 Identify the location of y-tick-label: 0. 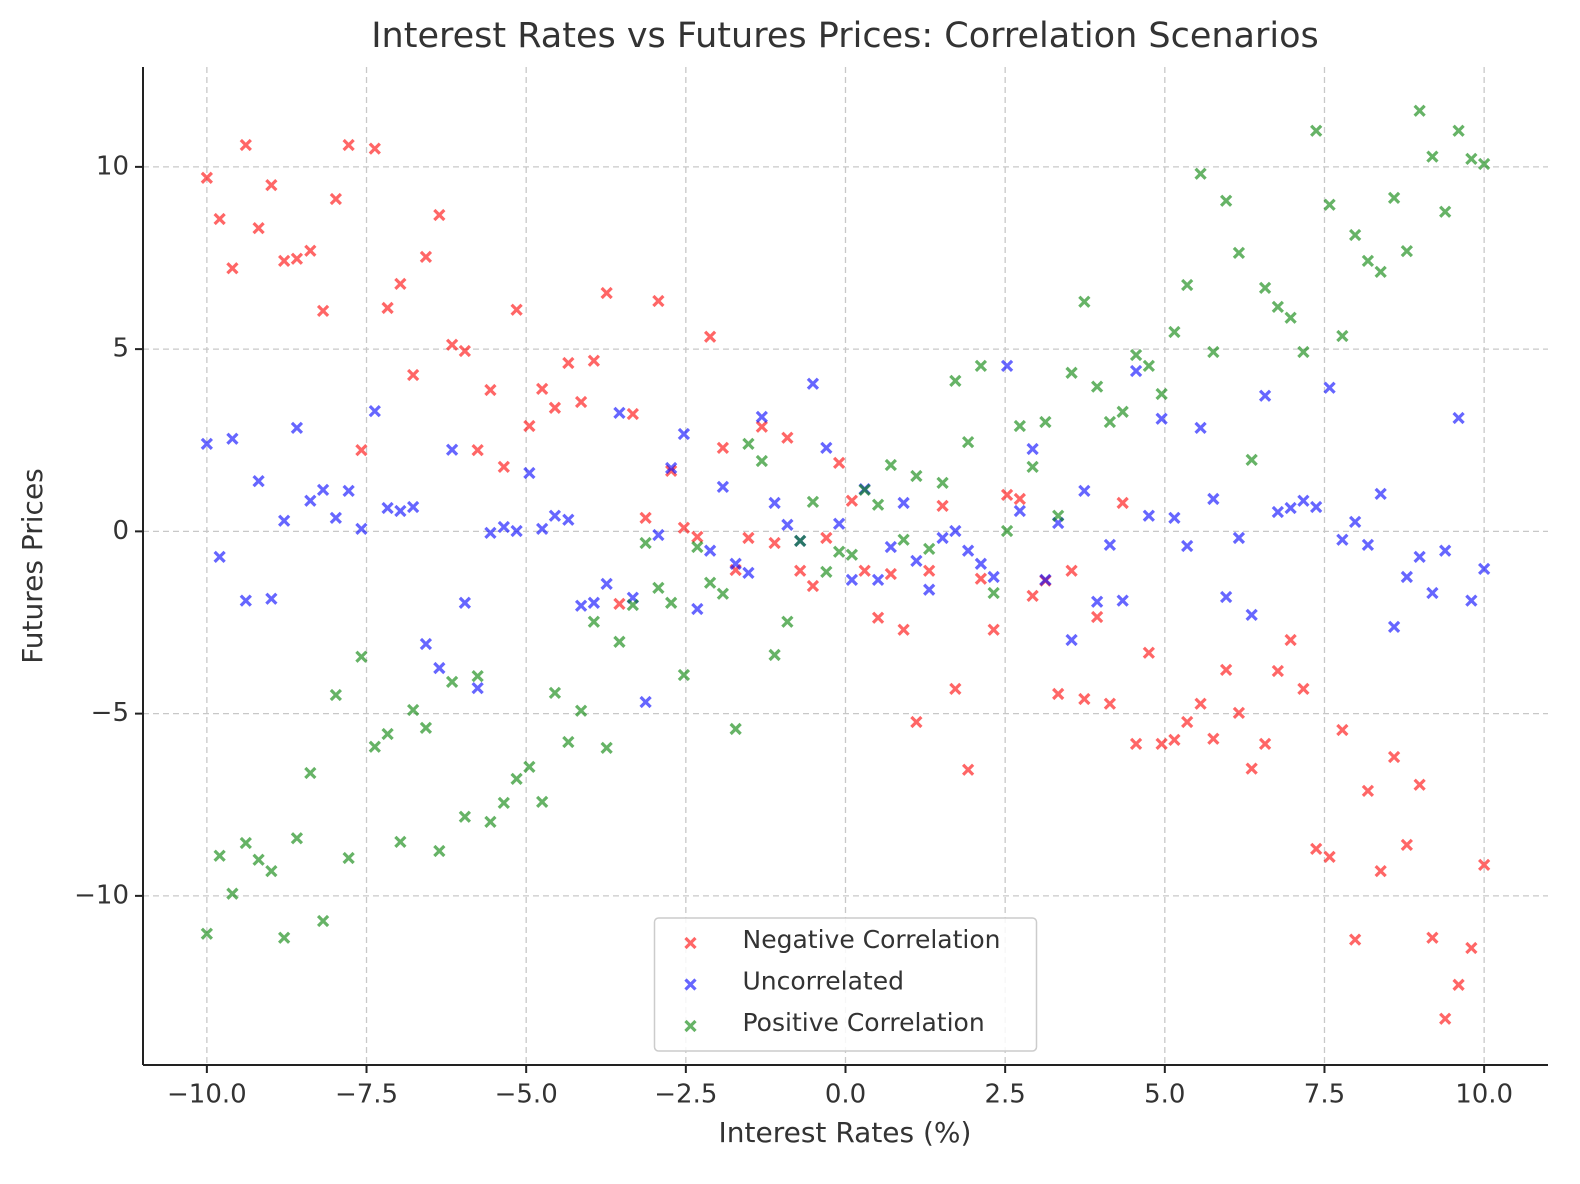
(120, 531).